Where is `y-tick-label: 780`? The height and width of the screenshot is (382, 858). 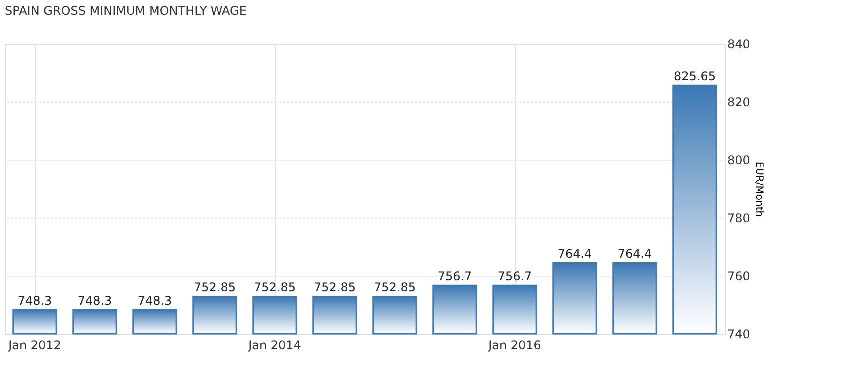 y-tick-label: 780 is located at coordinates (739, 219).